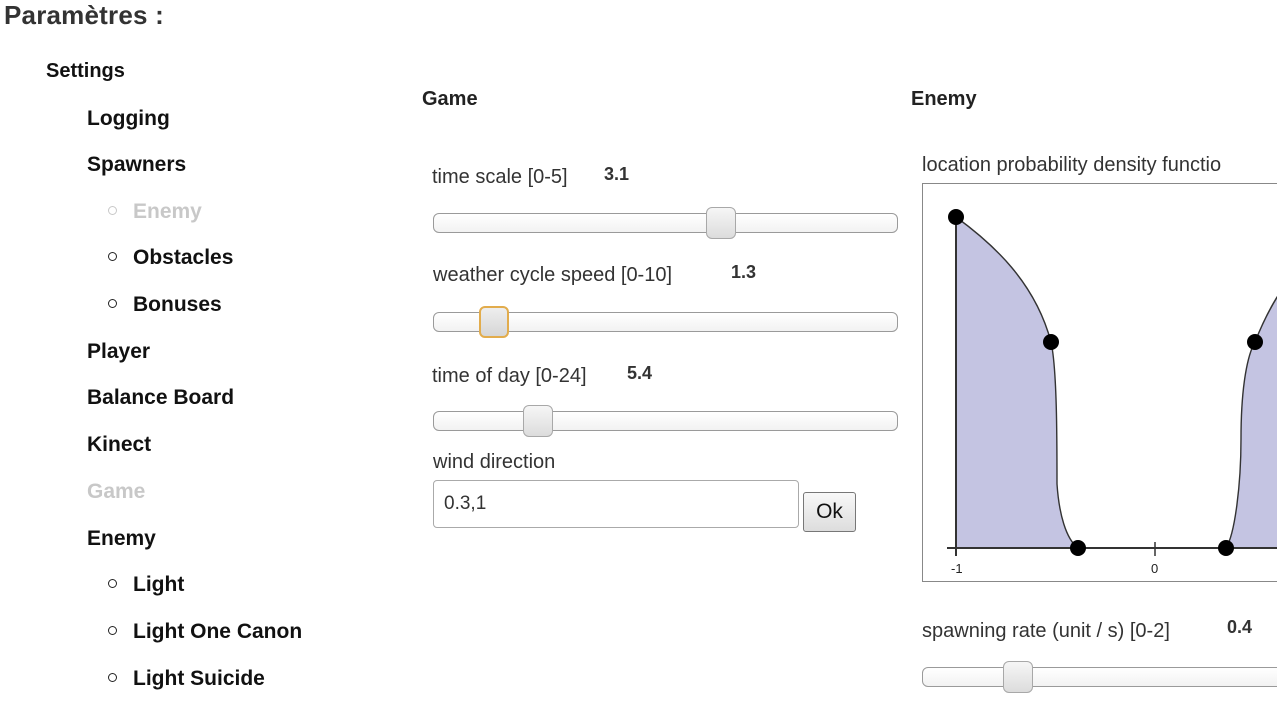  I want to click on sidebar-item-game: Game, so click(116, 492).